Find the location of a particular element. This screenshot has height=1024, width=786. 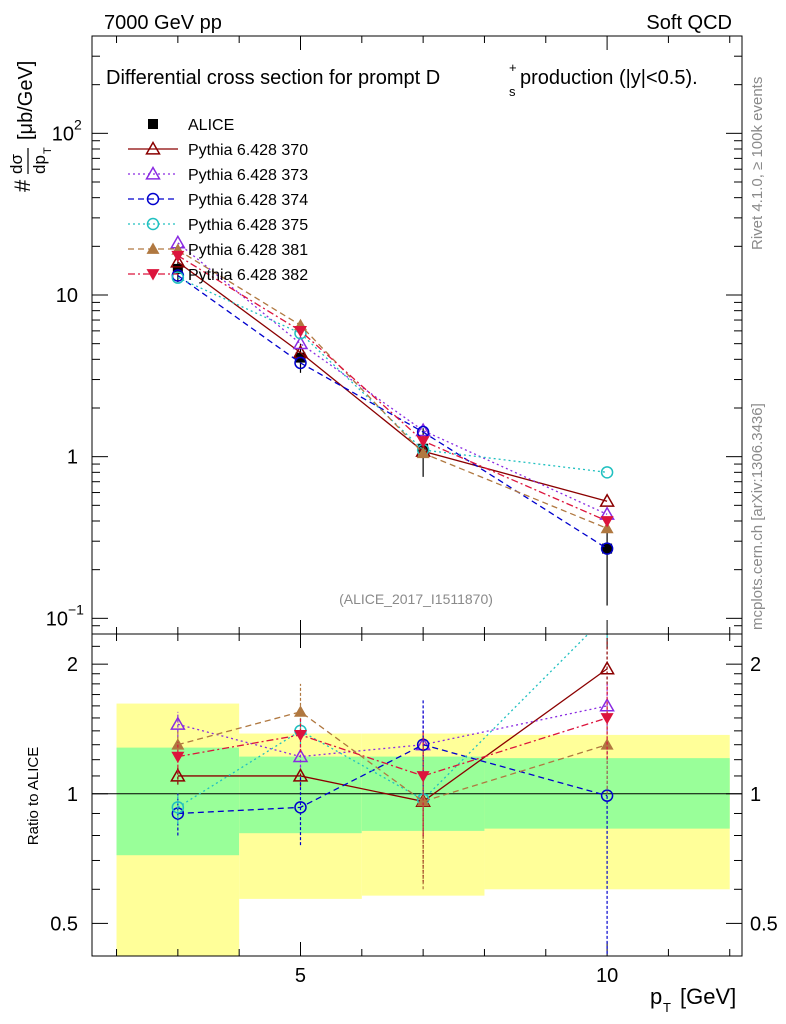

legend-label-5: Pythia 6.428 381 is located at coordinates (248, 250).